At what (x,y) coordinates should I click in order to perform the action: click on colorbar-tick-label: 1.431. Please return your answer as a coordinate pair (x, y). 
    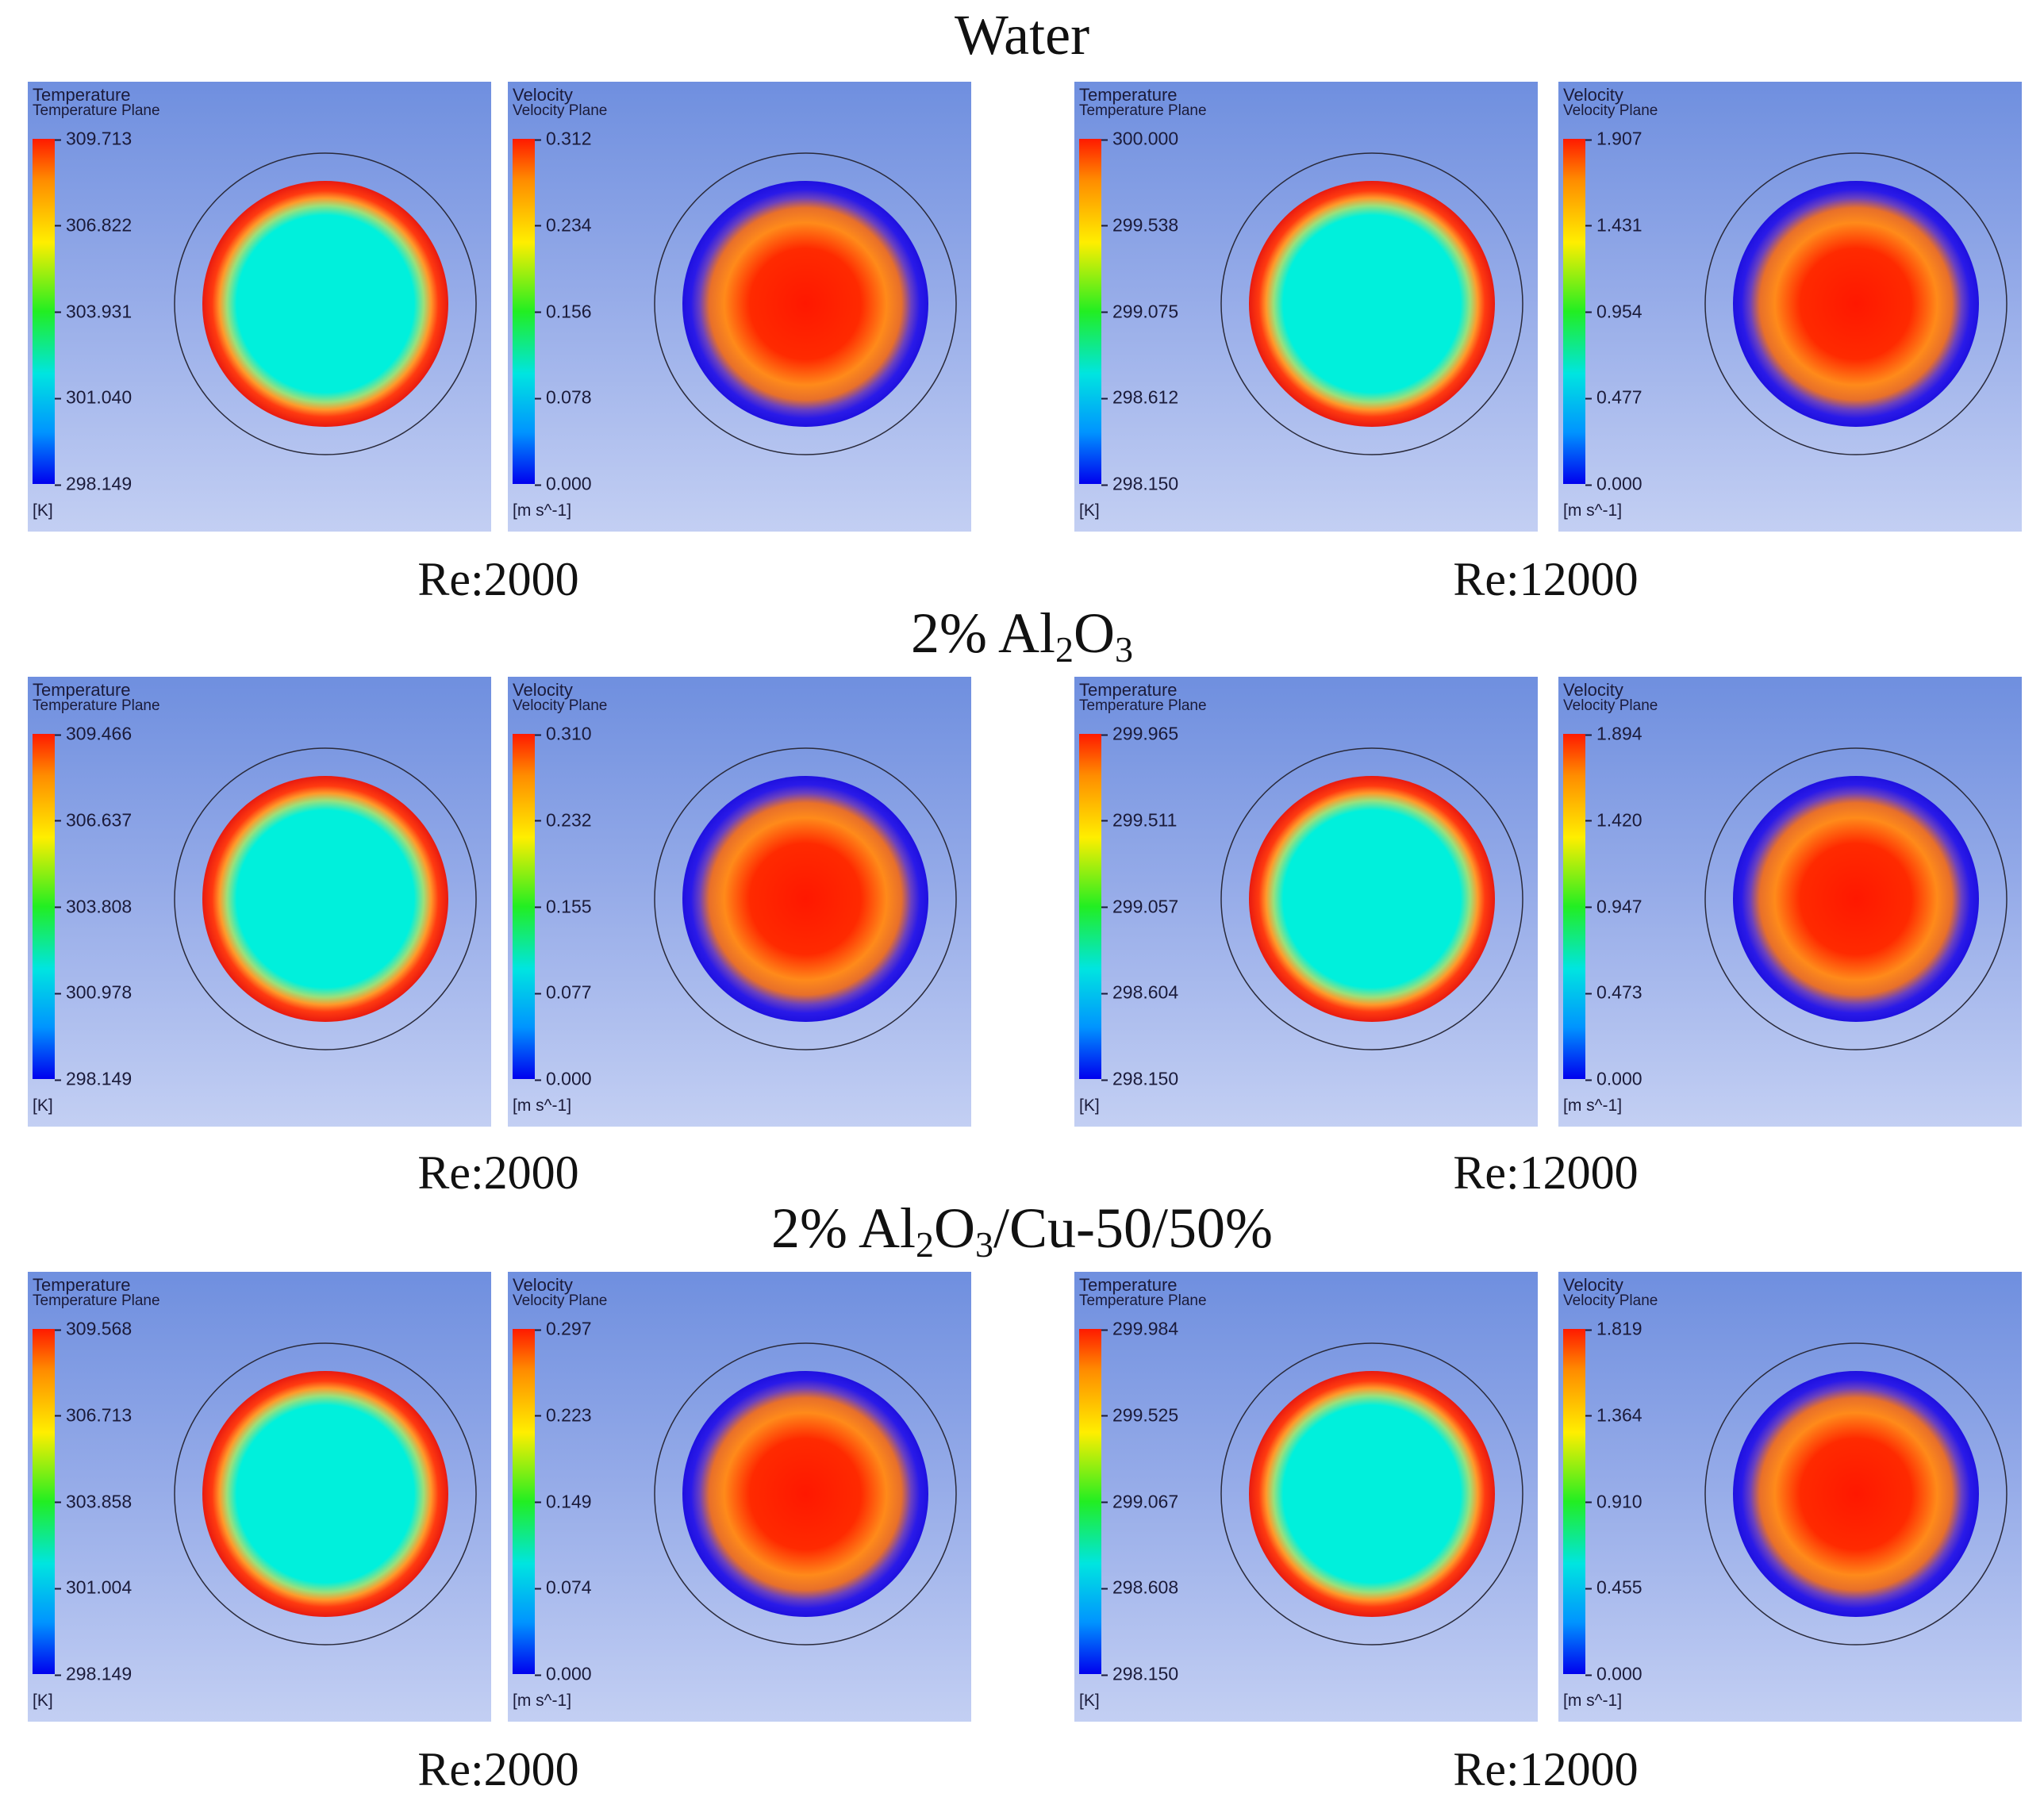
    Looking at the image, I should click on (1613, 225).